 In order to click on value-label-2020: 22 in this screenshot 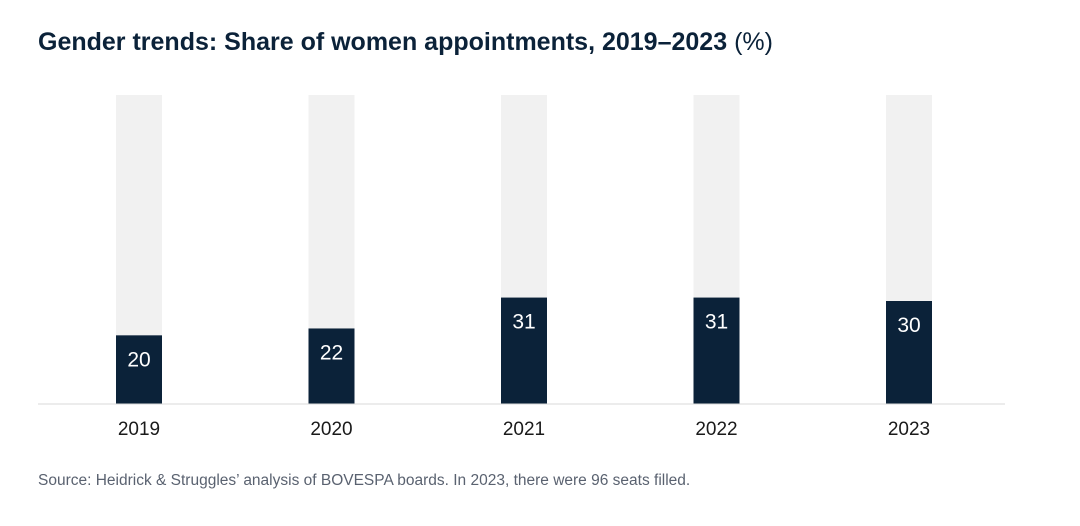, I will do `click(331, 352)`.